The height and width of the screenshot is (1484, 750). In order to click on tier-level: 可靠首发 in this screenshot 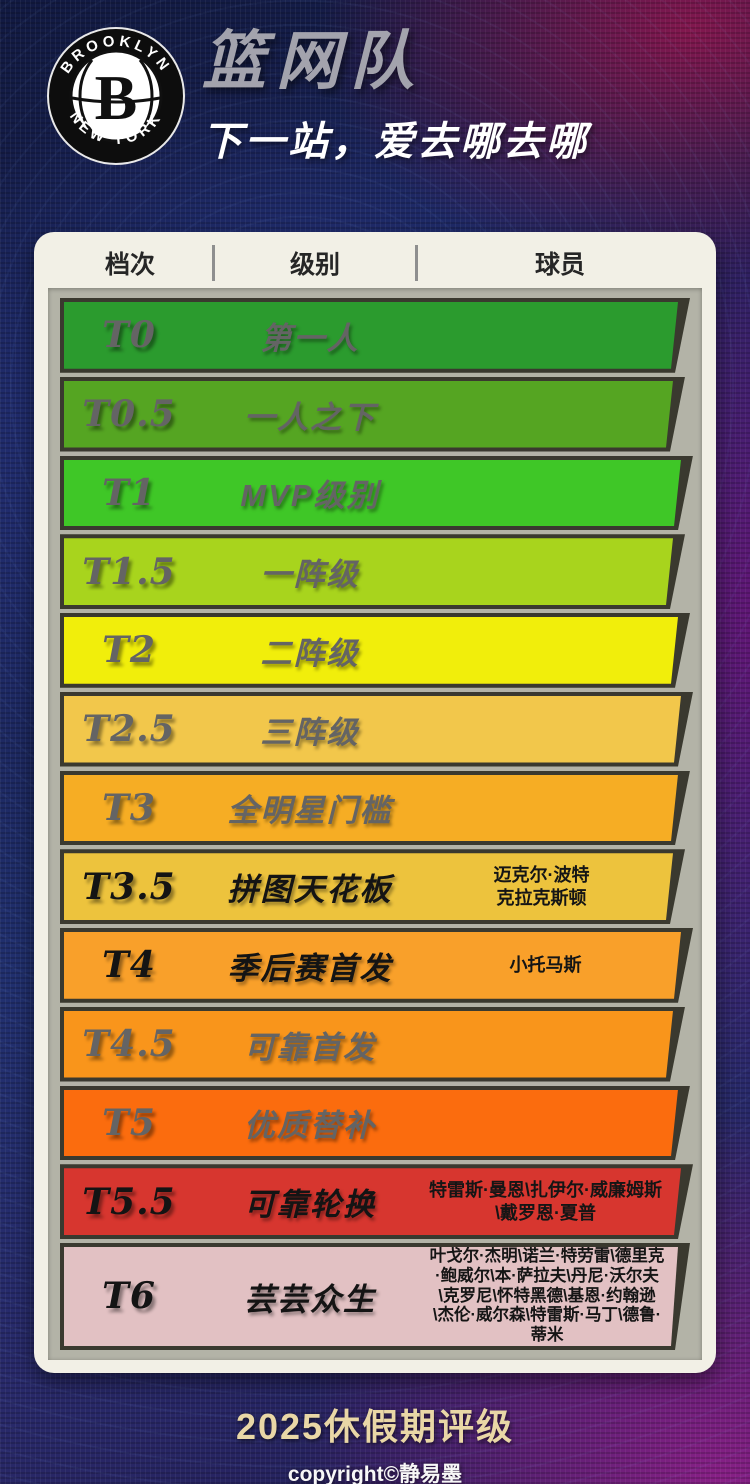, I will do `click(310, 1047)`.